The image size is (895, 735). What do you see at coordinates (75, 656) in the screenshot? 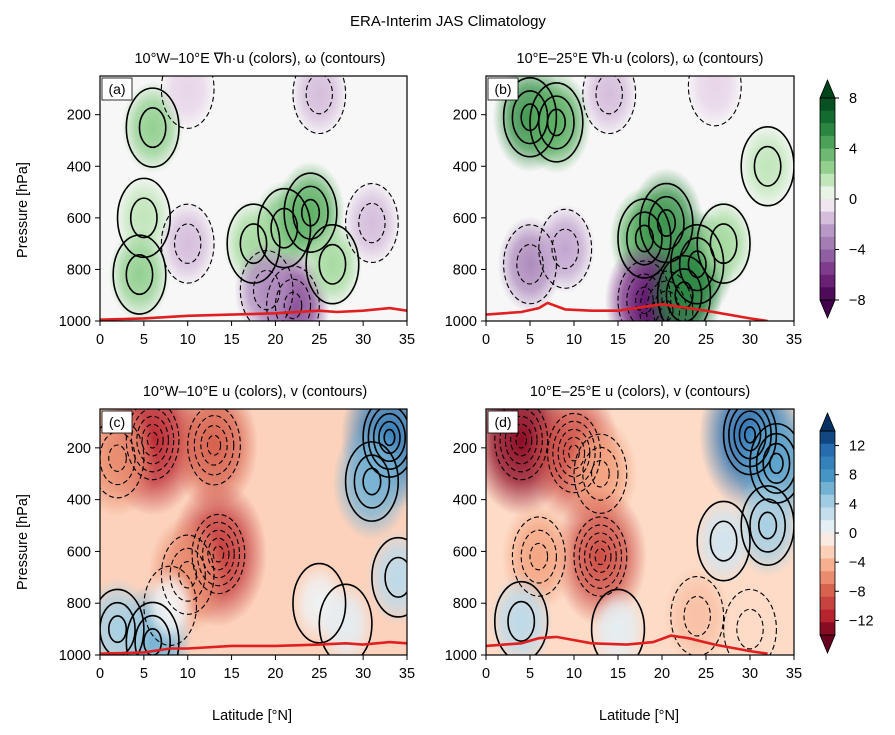
I see `panel-c-ytick-label: 1000` at bounding box center [75, 656].